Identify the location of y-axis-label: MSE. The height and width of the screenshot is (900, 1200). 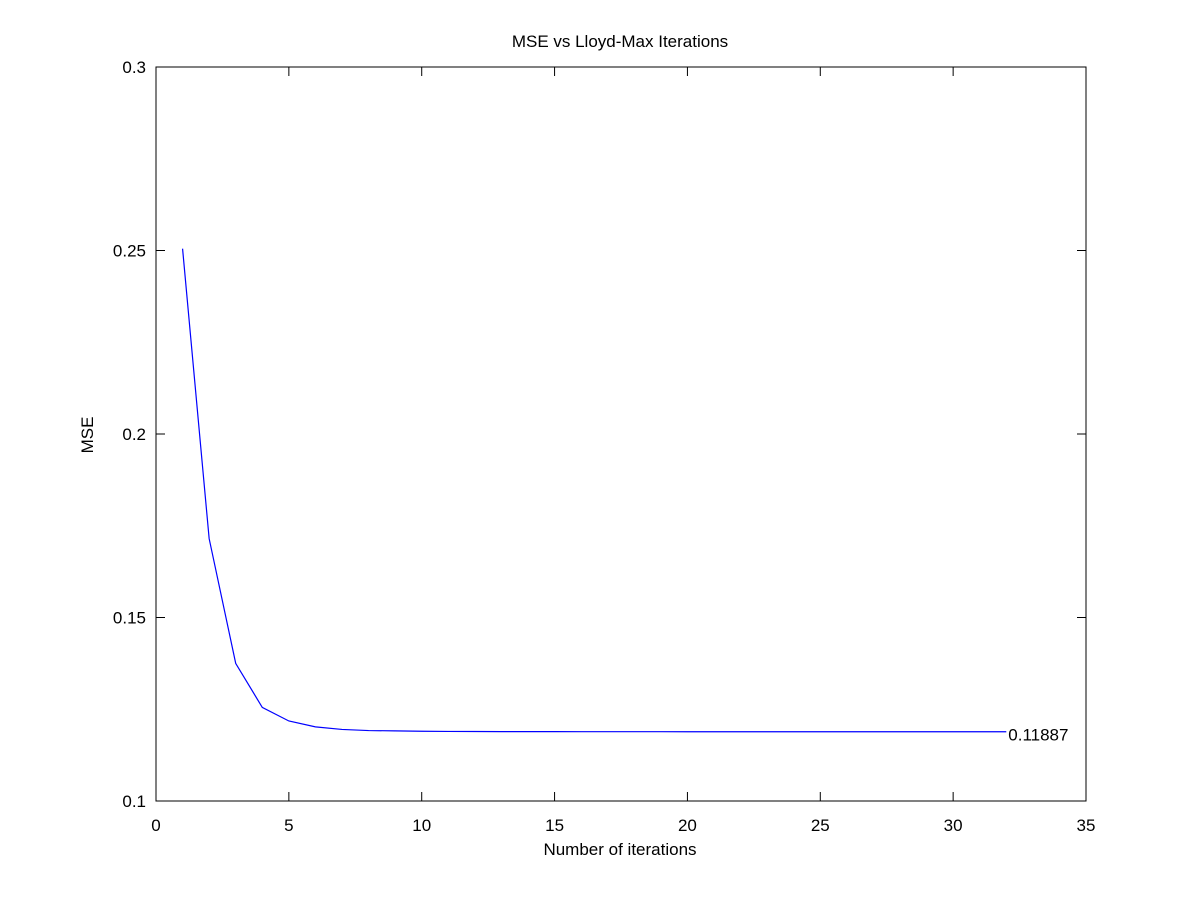
(87, 435).